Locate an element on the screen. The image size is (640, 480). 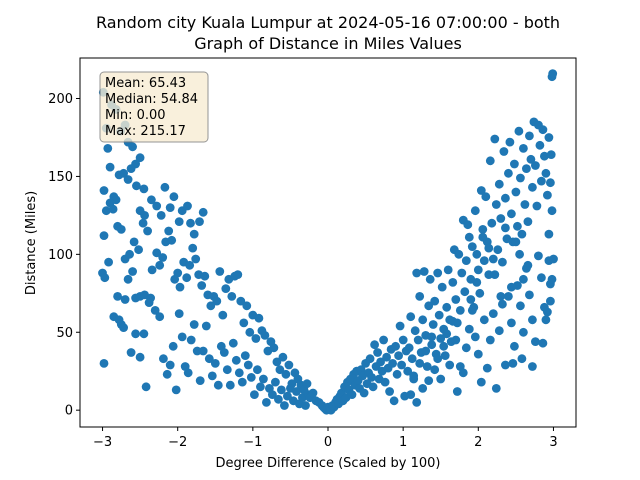
x-tick-label: 0 is located at coordinates (328, 442).